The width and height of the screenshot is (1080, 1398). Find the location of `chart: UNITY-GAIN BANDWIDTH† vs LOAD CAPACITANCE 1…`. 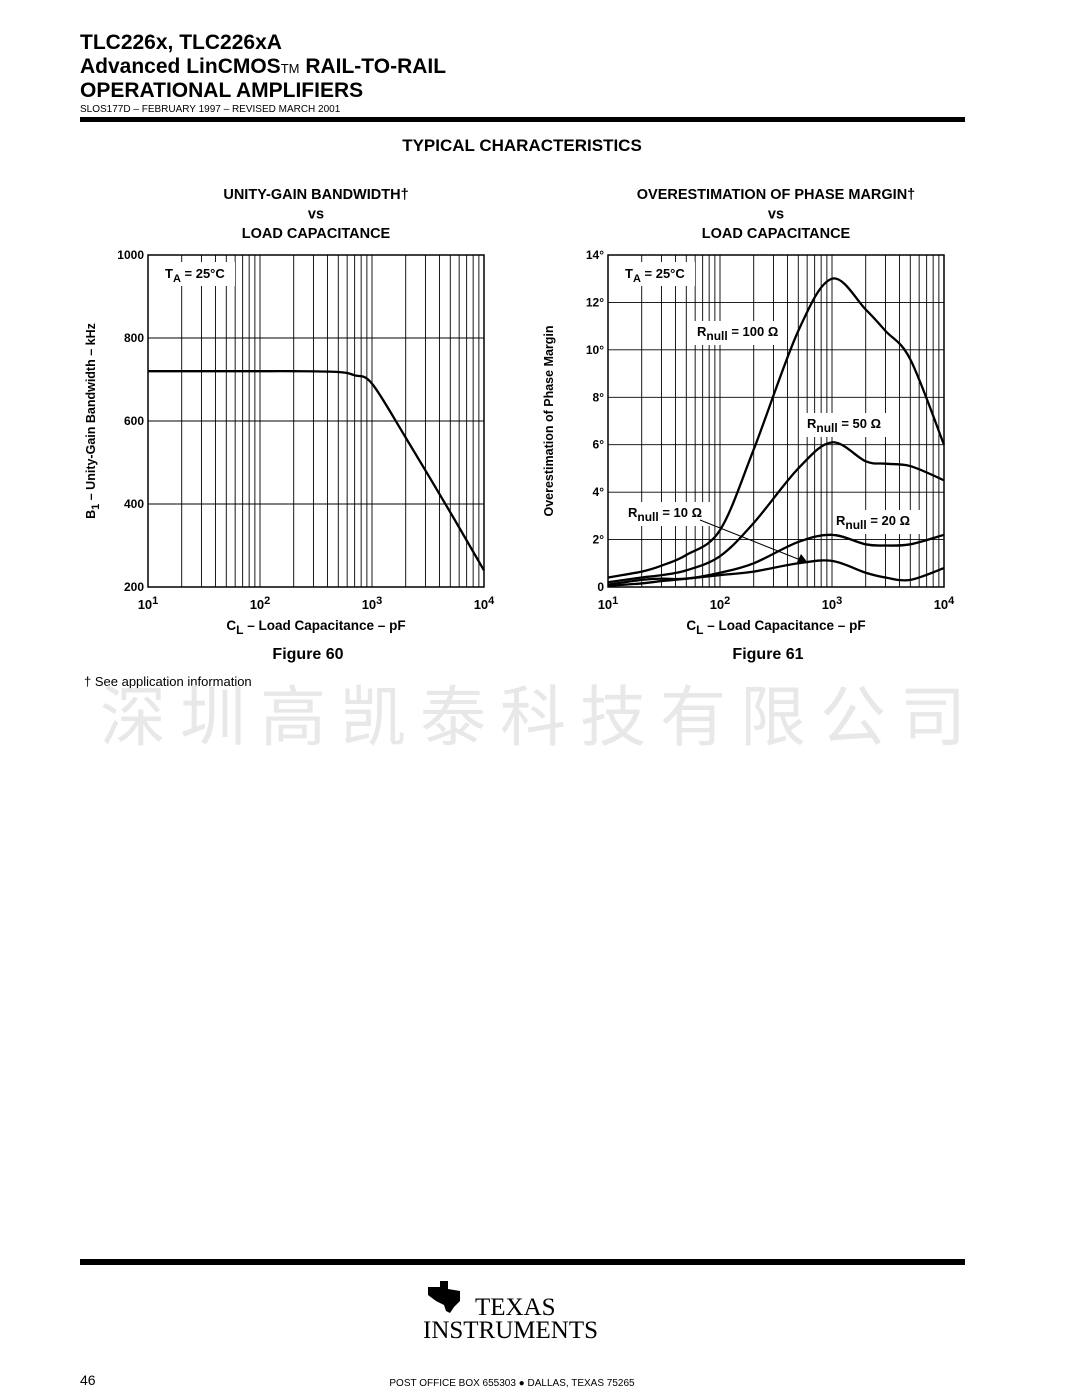

chart: UNITY-GAIN BANDWIDTH† vs LOAD CAPACITANCE 1… is located at coordinates (289, 425).